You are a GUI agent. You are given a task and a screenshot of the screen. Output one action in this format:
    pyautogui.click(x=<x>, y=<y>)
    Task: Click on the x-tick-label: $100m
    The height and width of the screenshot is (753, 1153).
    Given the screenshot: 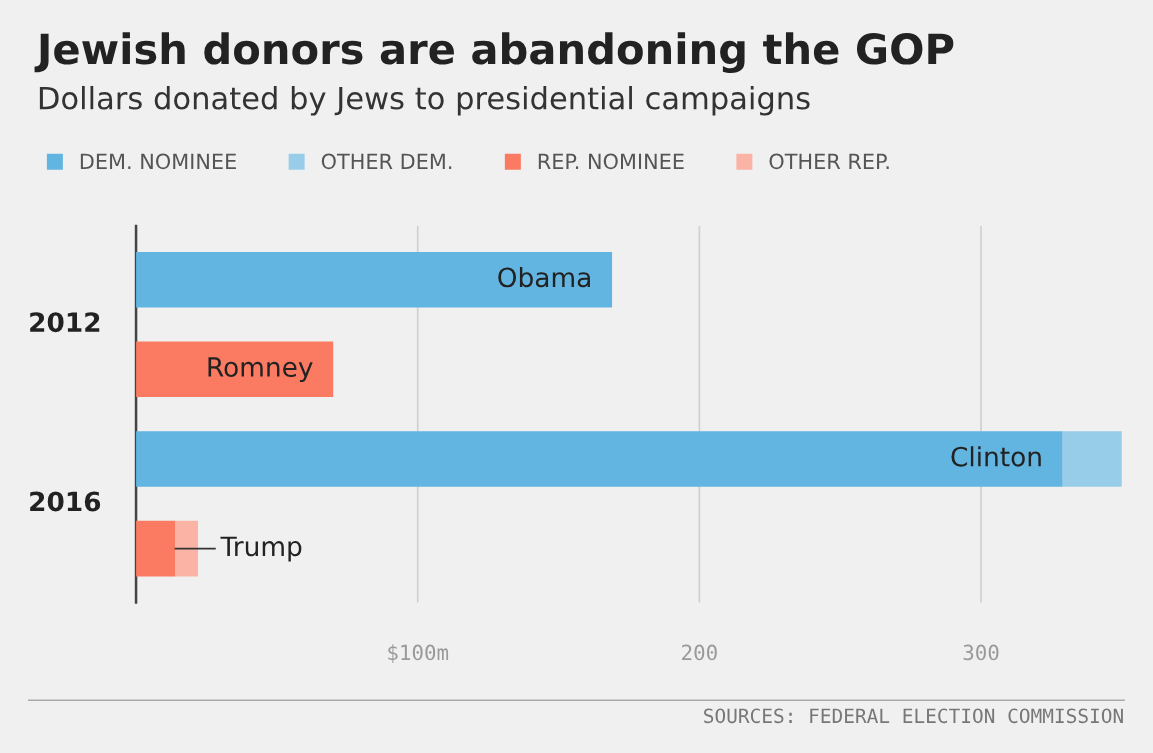 What is the action you would take?
    pyautogui.click(x=418, y=654)
    